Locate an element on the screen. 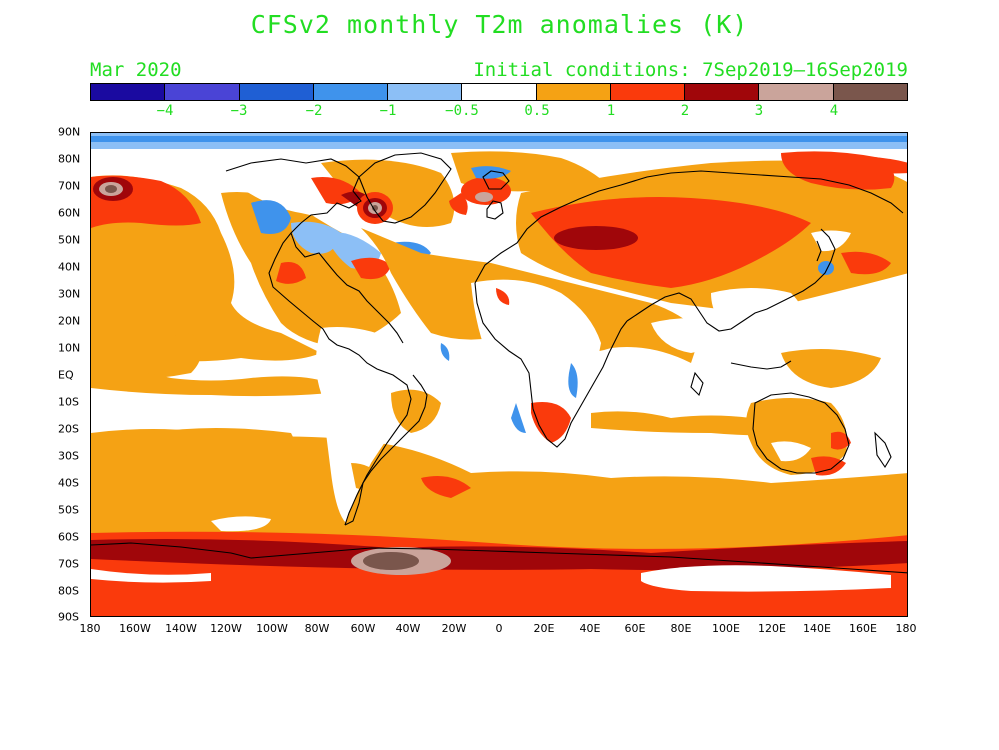 Image resolution: width=999 pixels, height=750 pixels. lat-label: 80N is located at coordinates (69, 159).